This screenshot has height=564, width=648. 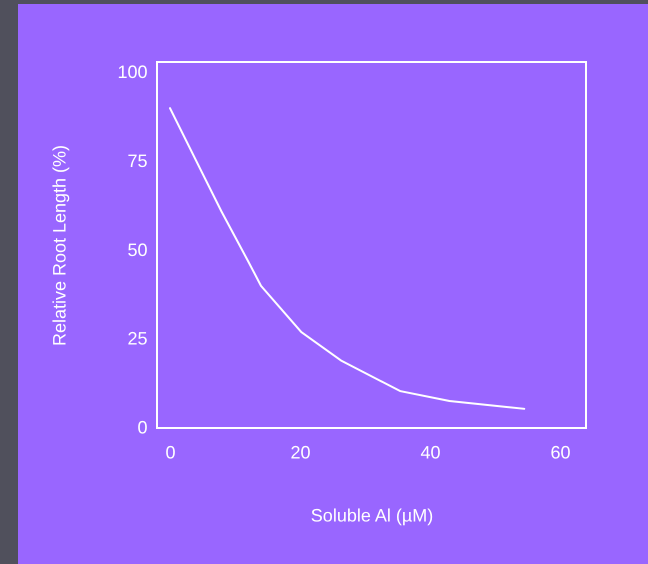 What do you see at coordinates (137, 338) in the screenshot?
I see `y-tick-label: 25` at bounding box center [137, 338].